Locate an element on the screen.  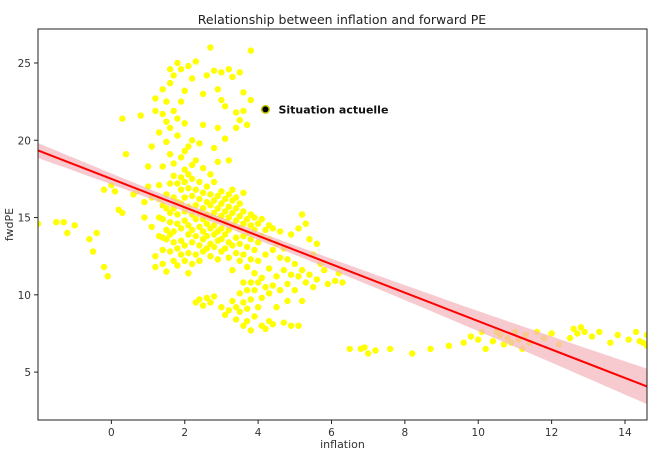
x-tick-label: 8 is located at coordinates (405, 433).